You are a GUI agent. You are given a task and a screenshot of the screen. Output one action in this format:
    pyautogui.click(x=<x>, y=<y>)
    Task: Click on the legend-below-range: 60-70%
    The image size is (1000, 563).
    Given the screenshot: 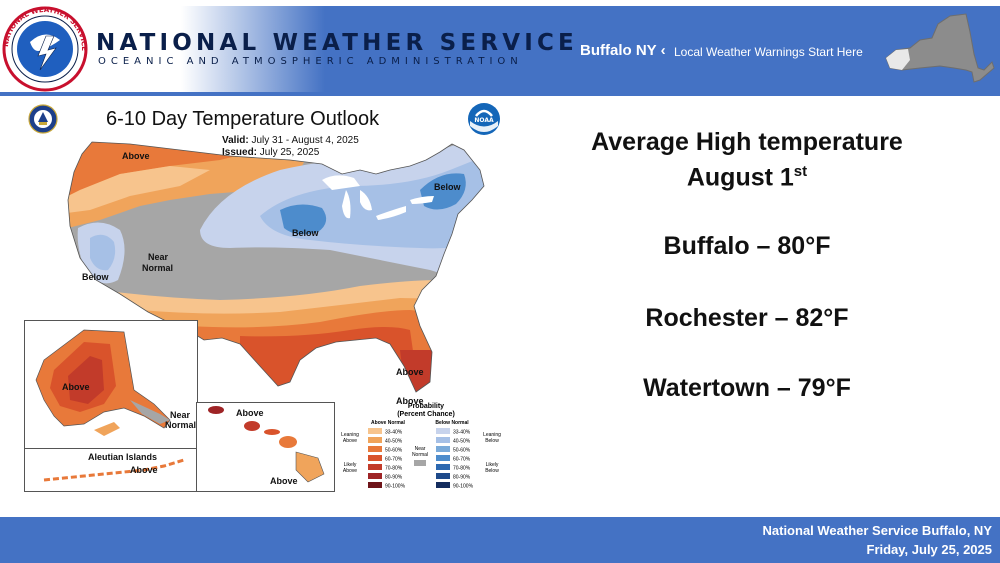 What is the action you would take?
    pyautogui.click(x=462, y=460)
    